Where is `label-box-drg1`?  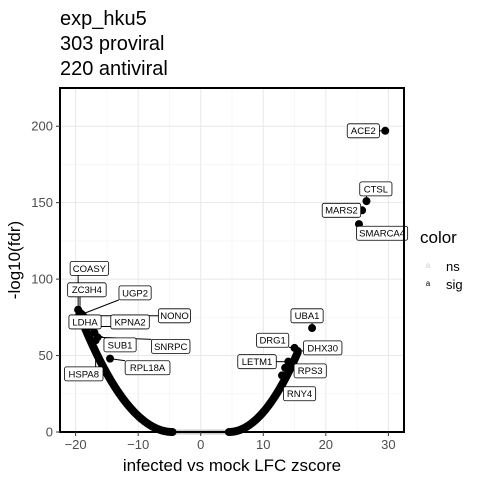
label-box-drg1 is located at coordinates (273, 340).